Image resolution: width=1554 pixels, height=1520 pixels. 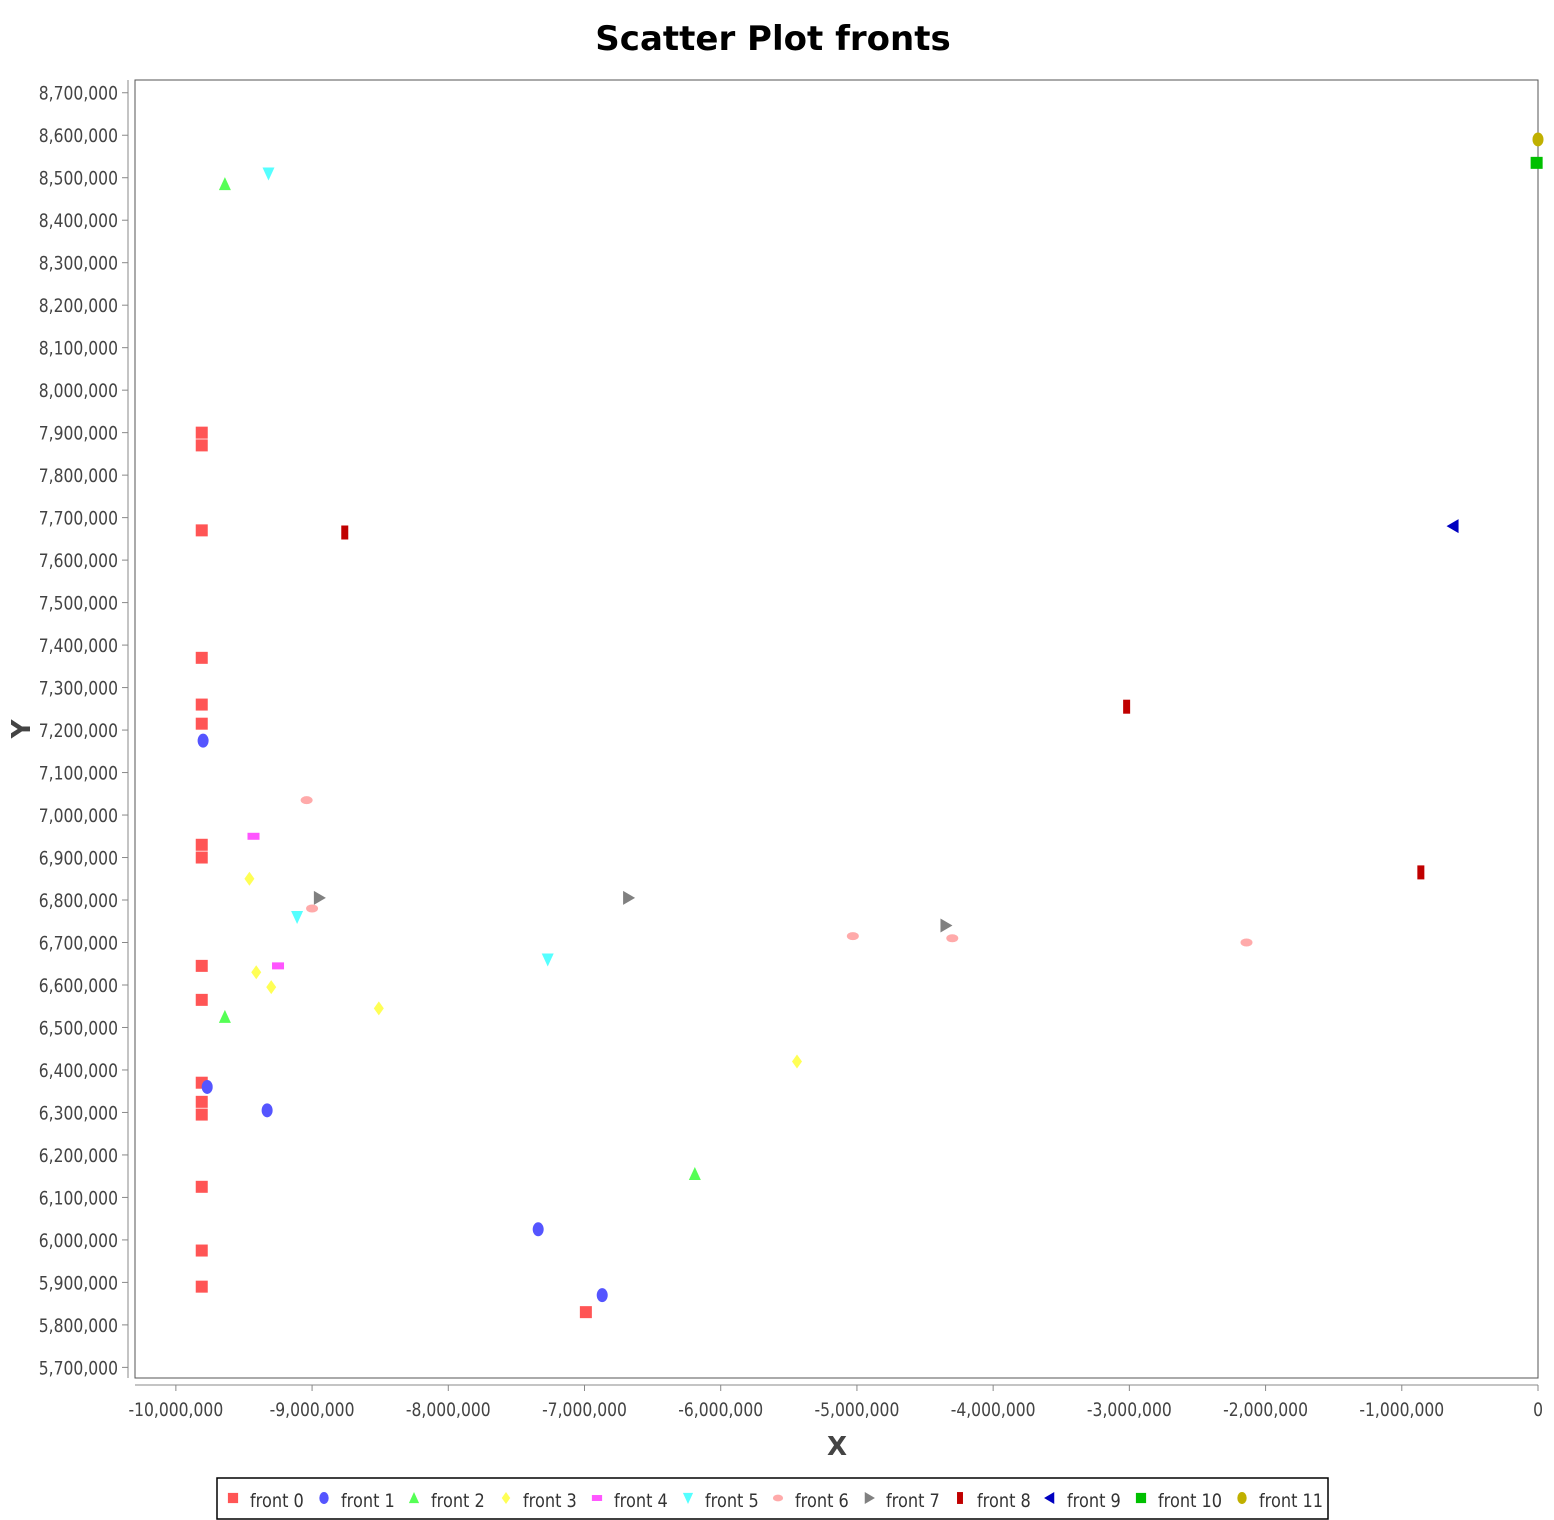 I want to click on y-tick-label: 7,600,000, so click(x=78, y=562).